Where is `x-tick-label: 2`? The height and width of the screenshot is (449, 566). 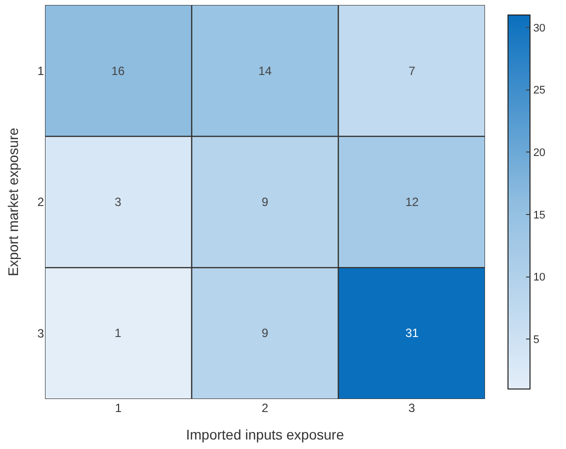 x-tick-label: 2 is located at coordinates (265, 408).